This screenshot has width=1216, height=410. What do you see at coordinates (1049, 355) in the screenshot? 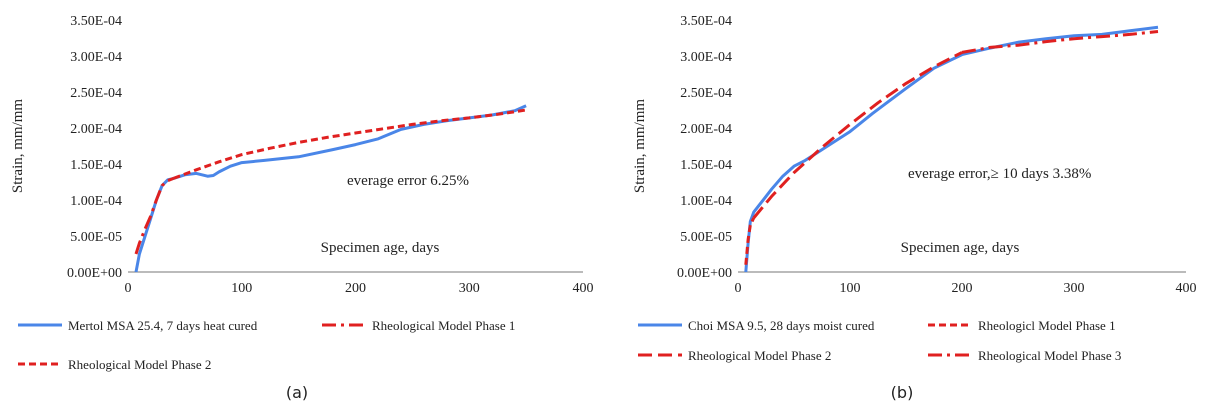
I see `legend-label: Rheological Model Phase 3` at bounding box center [1049, 355].